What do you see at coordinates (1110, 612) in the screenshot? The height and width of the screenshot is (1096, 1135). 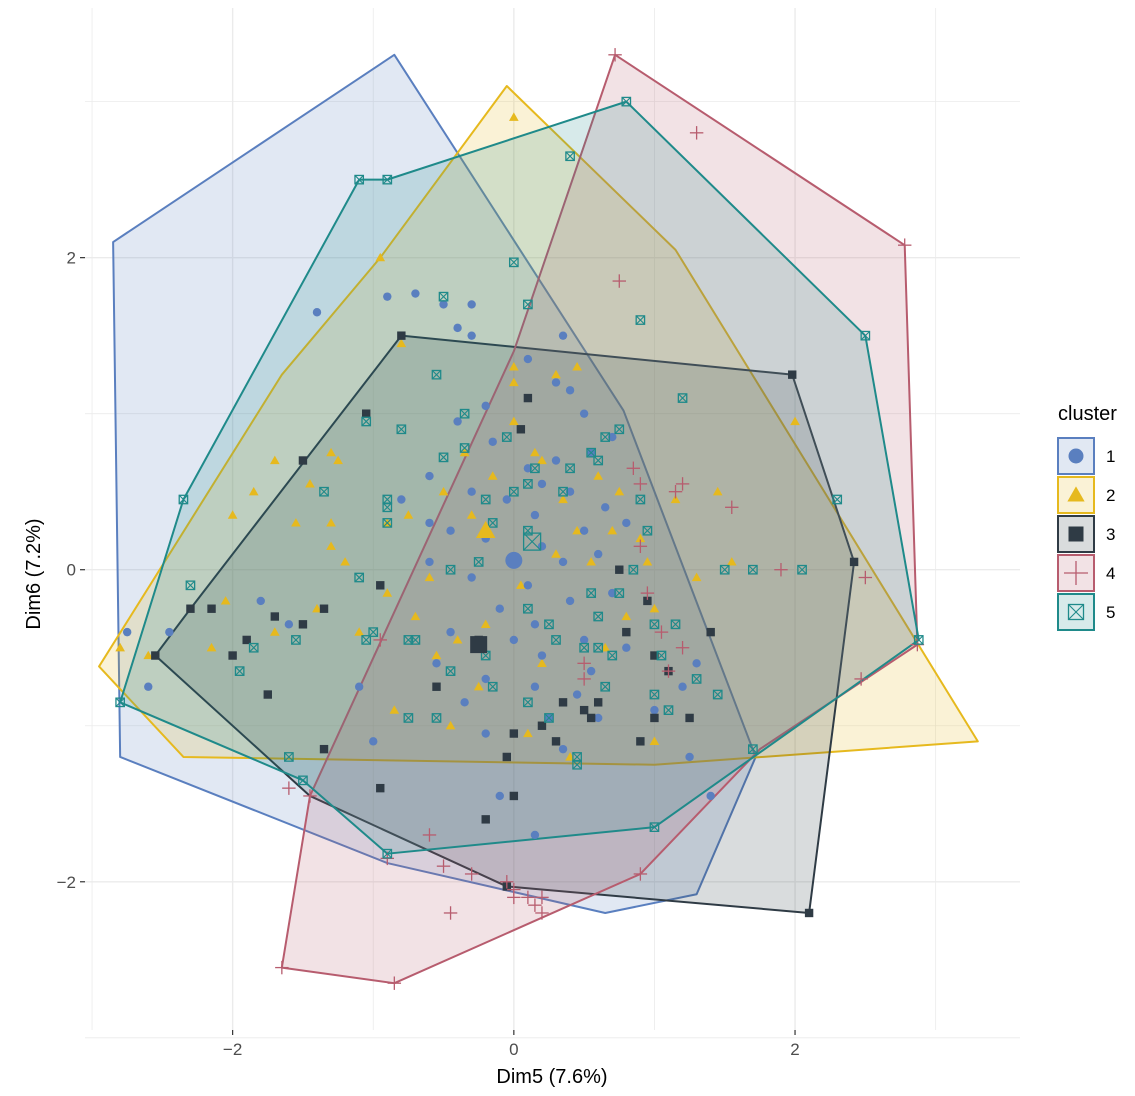 I see `legend-label: 5` at bounding box center [1110, 612].